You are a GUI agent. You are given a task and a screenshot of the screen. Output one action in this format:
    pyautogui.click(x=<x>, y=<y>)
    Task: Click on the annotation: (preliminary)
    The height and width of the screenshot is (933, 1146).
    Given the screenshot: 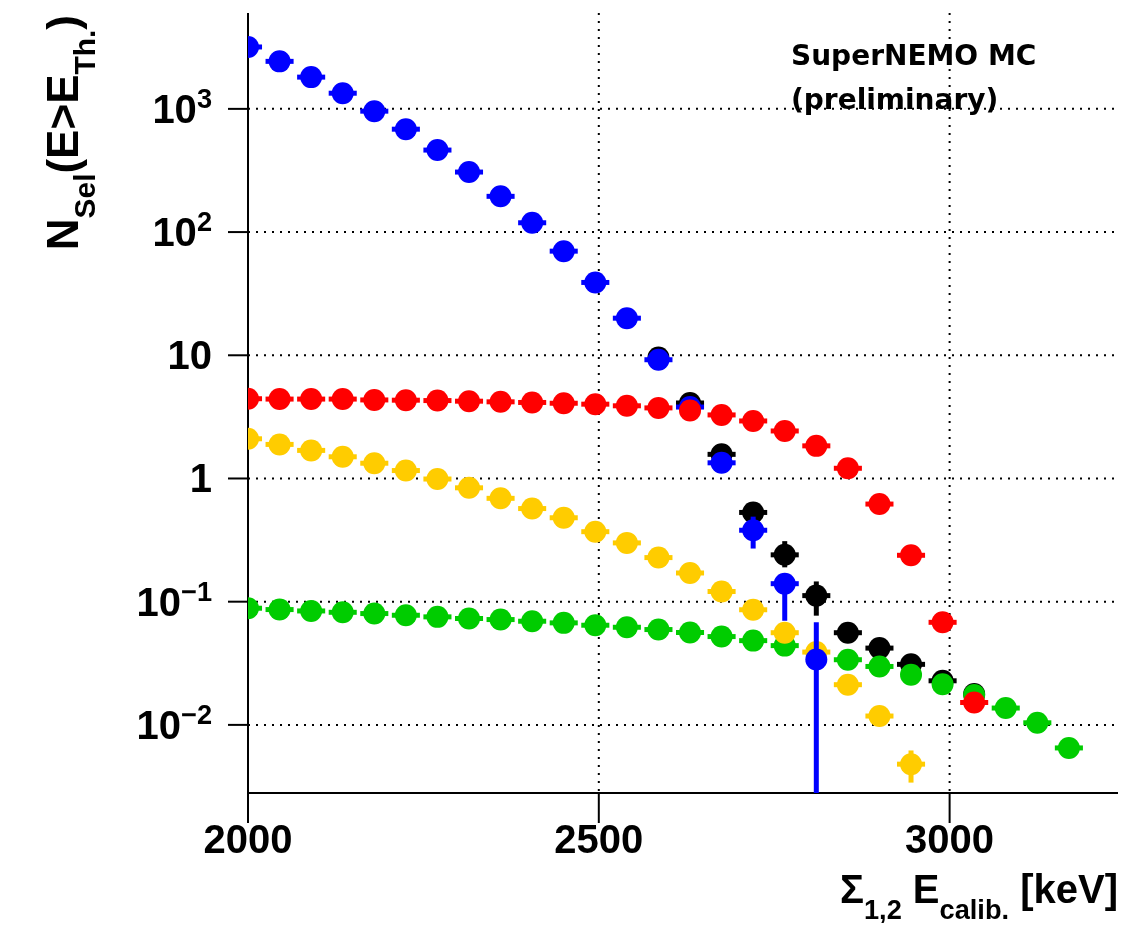 What is the action you would take?
    pyautogui.click(x=895, y=100)
    